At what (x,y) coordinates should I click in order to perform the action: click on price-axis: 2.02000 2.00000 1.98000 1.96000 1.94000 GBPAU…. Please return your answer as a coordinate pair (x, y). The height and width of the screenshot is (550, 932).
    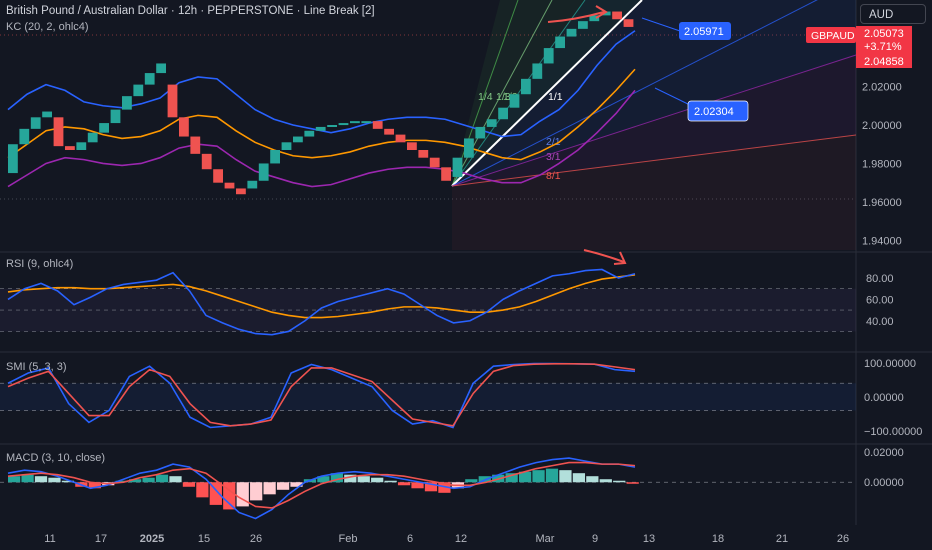
    Looking at the image, I should click on (859, 136).